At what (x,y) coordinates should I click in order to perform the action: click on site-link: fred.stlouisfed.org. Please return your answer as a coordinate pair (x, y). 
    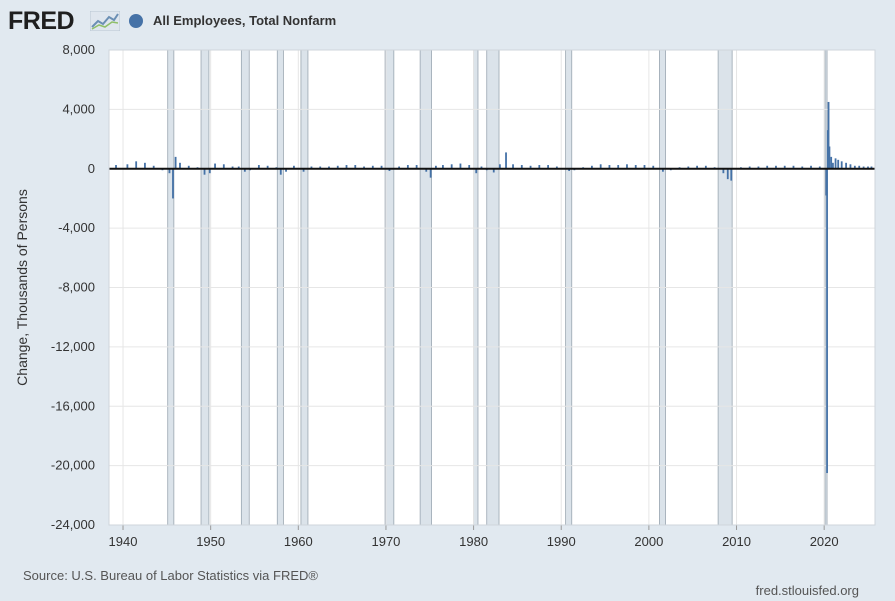
    Looking at the image, I should click on (807, 590).